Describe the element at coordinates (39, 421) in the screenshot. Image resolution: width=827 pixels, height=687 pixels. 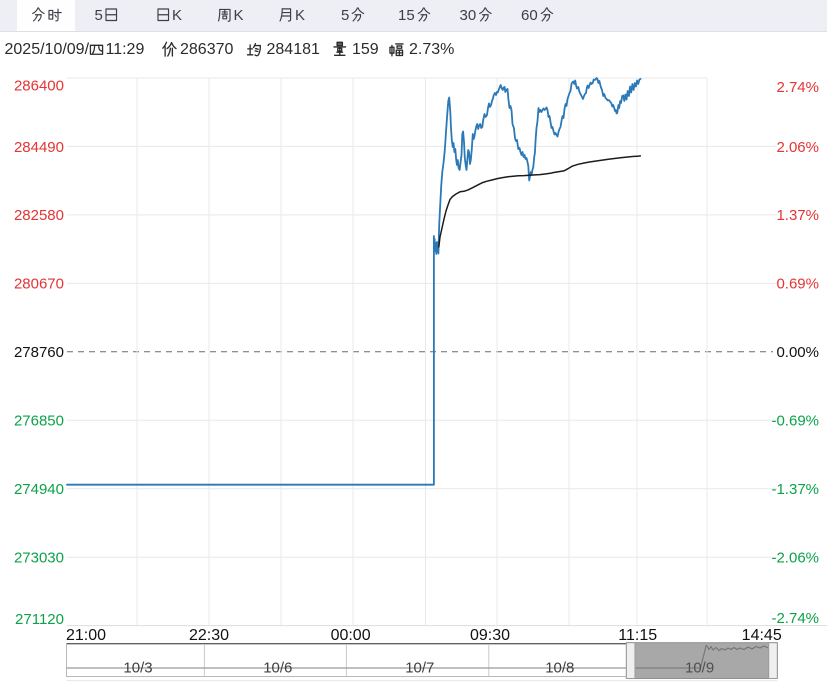
I see `svg-text: 276850` at that location.